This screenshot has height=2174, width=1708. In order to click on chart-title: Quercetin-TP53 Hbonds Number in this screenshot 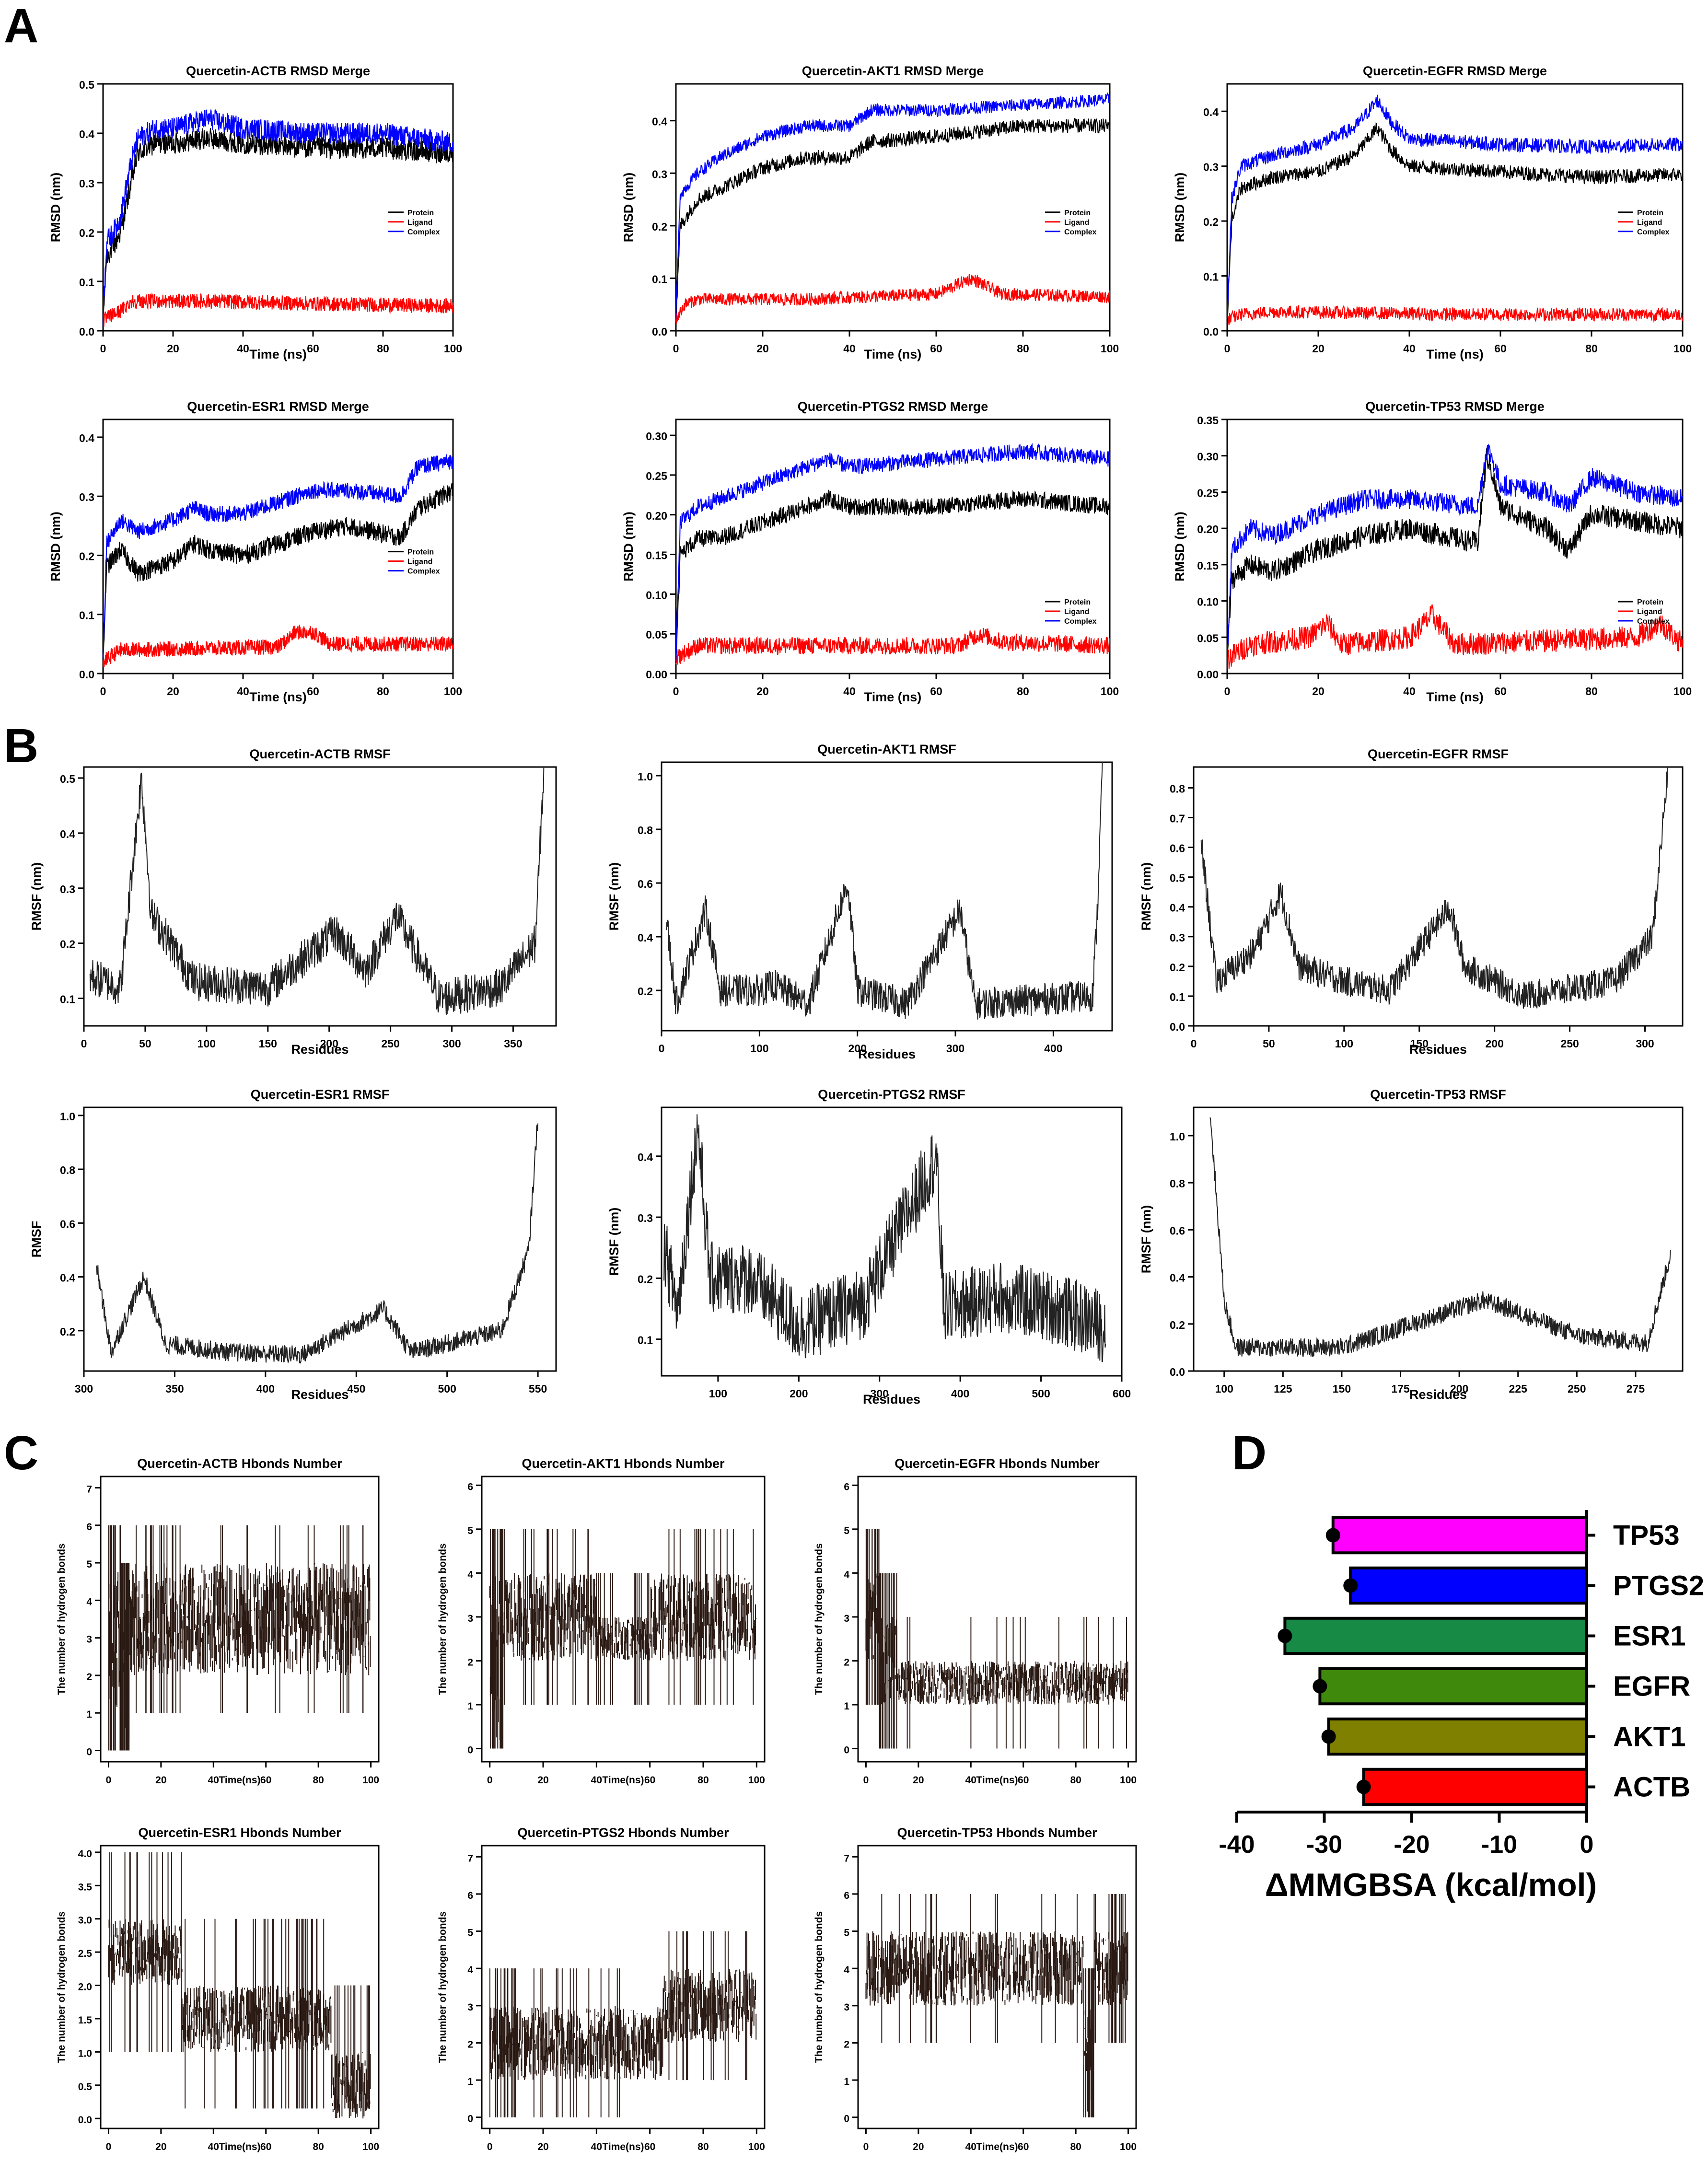, I will do `click(997, 1832)`.